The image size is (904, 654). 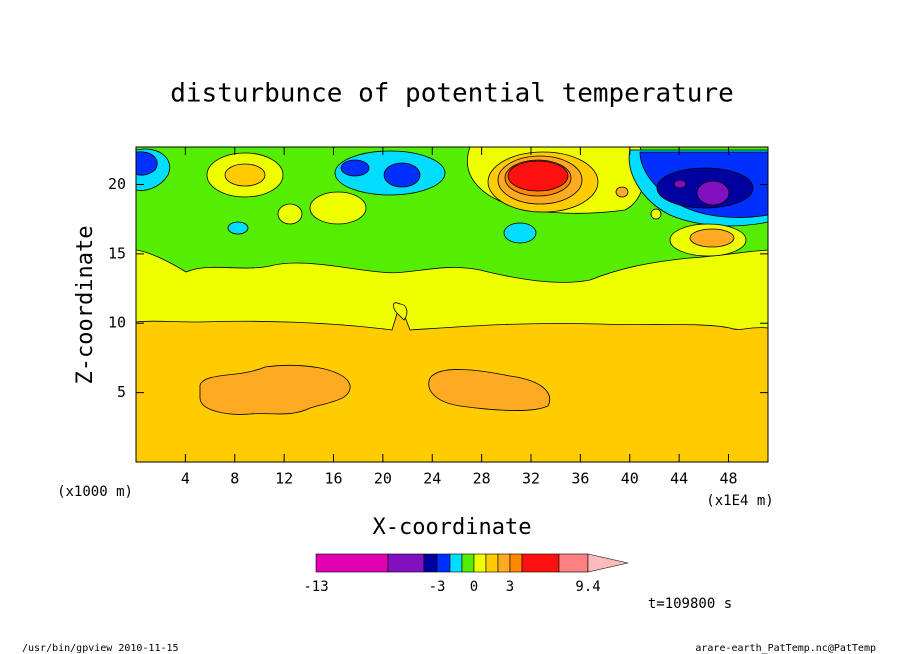 What do you see at coordinates (117, 323) in the screenshot?
I see `y-tick-label: 10` at bounding box center [117, 323].